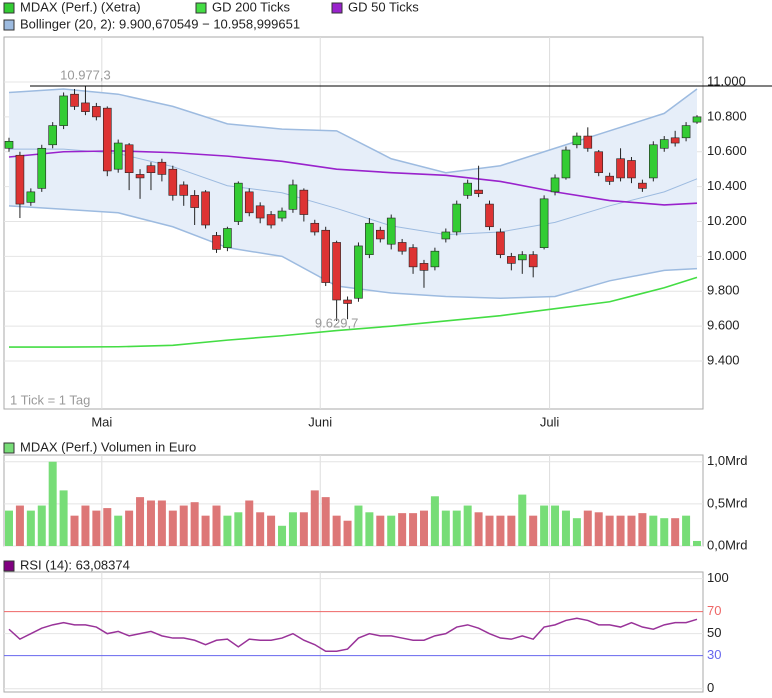 This screenshot has height=698, width=772. I want to click on legend-label: GD 200 Ticks, so click(251, 7).